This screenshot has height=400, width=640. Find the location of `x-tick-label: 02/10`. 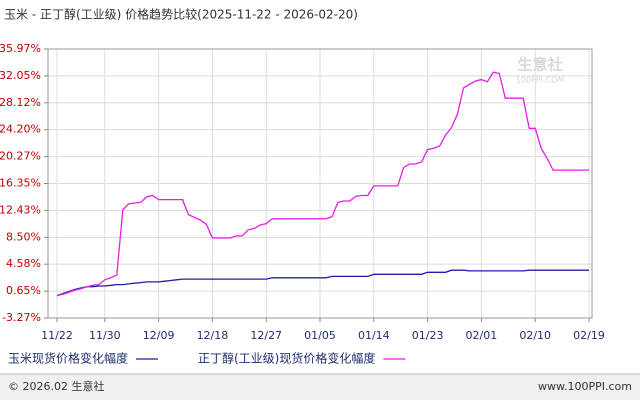

x-tick-label: 02/10 is located at coordinates (535, 335).